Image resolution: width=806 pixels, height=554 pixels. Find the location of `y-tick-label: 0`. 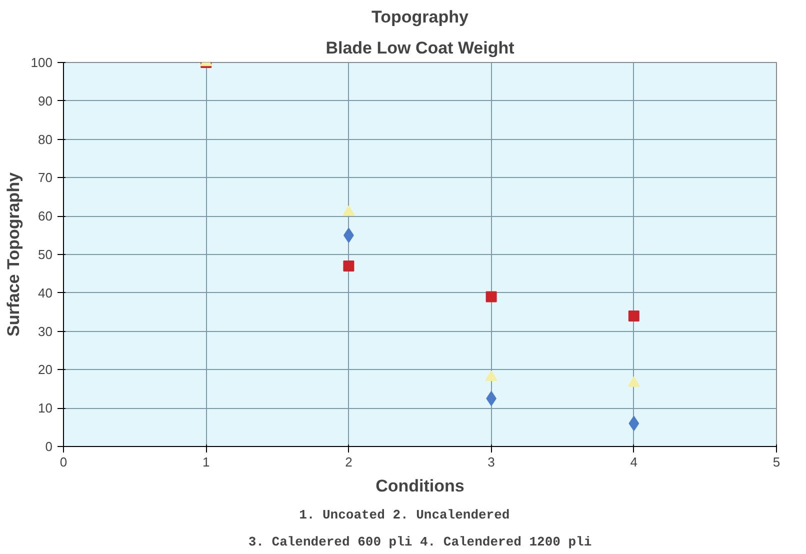

y-tick-label: 0 is located at coordinates (49, 446).